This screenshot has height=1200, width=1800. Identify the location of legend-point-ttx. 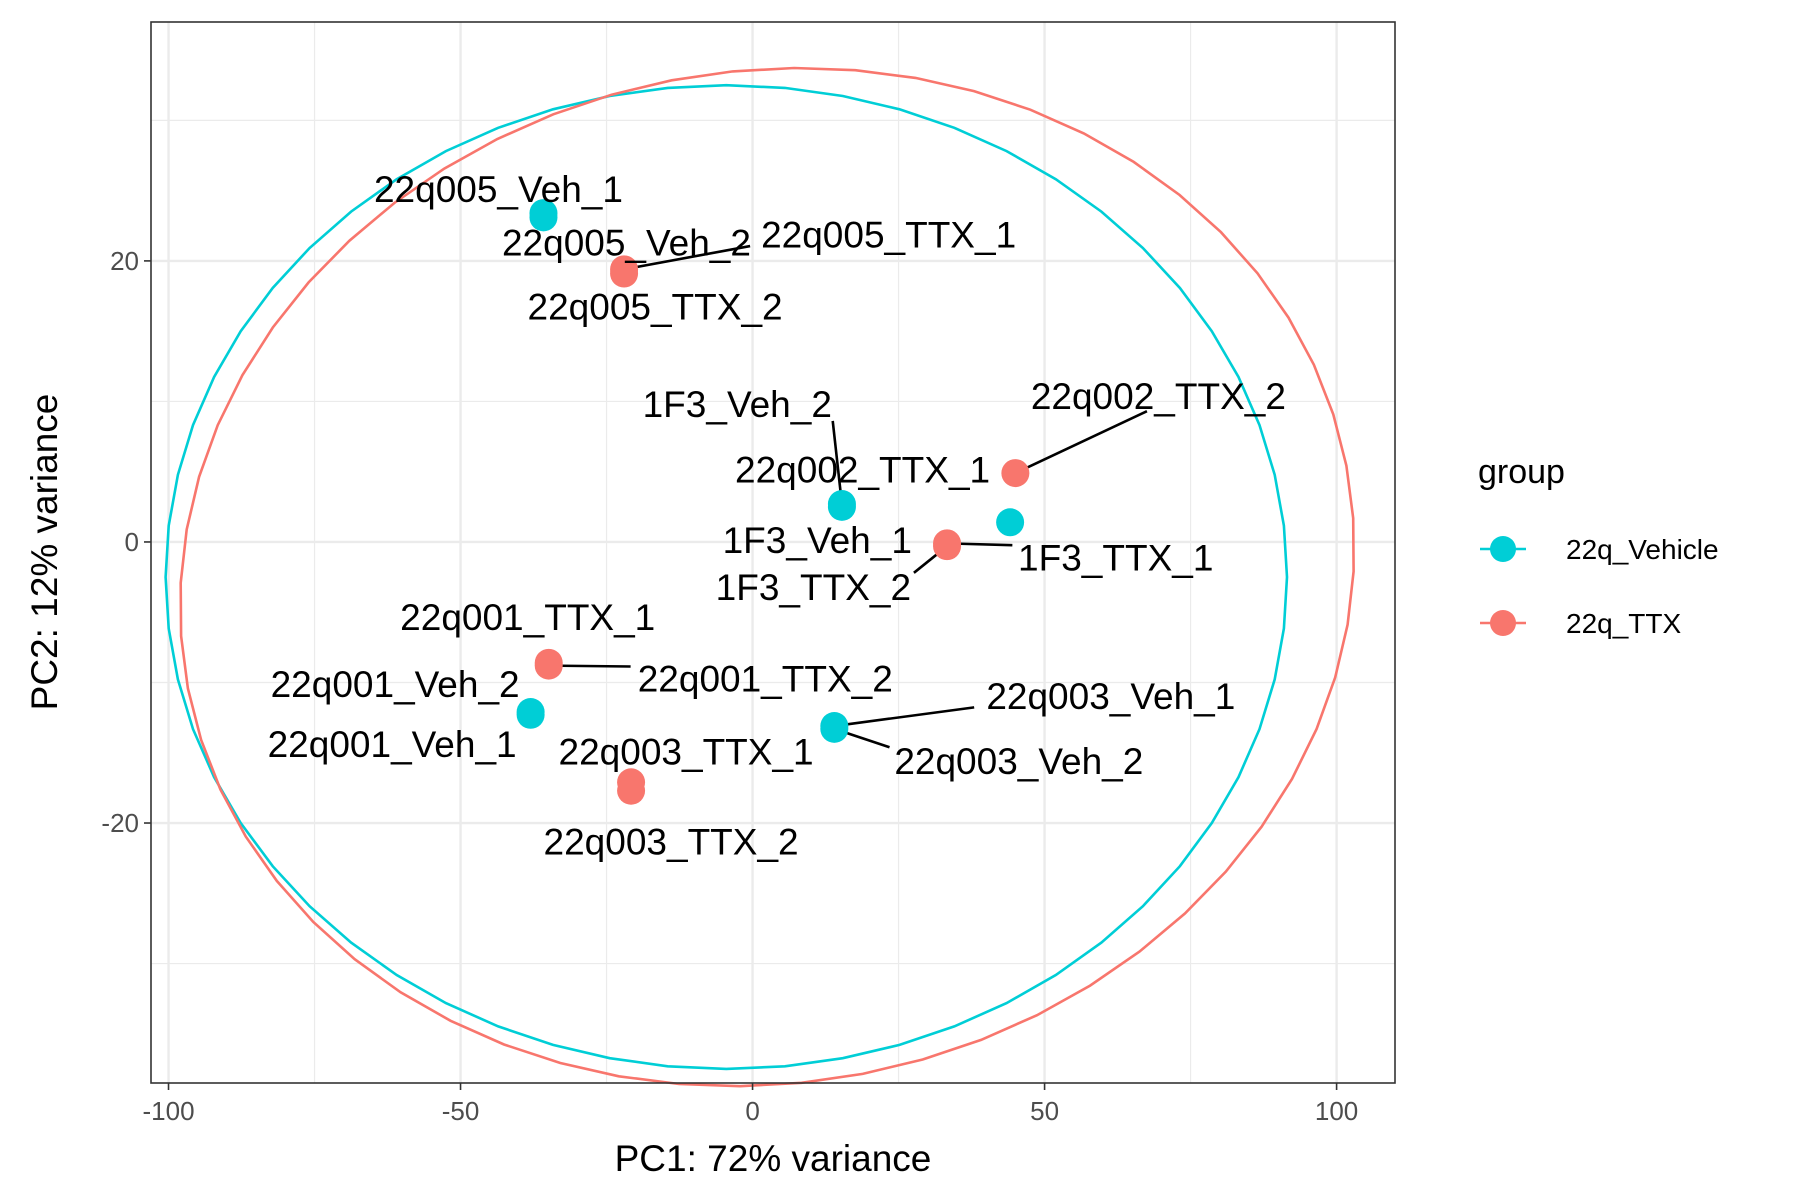
(1503, 623).